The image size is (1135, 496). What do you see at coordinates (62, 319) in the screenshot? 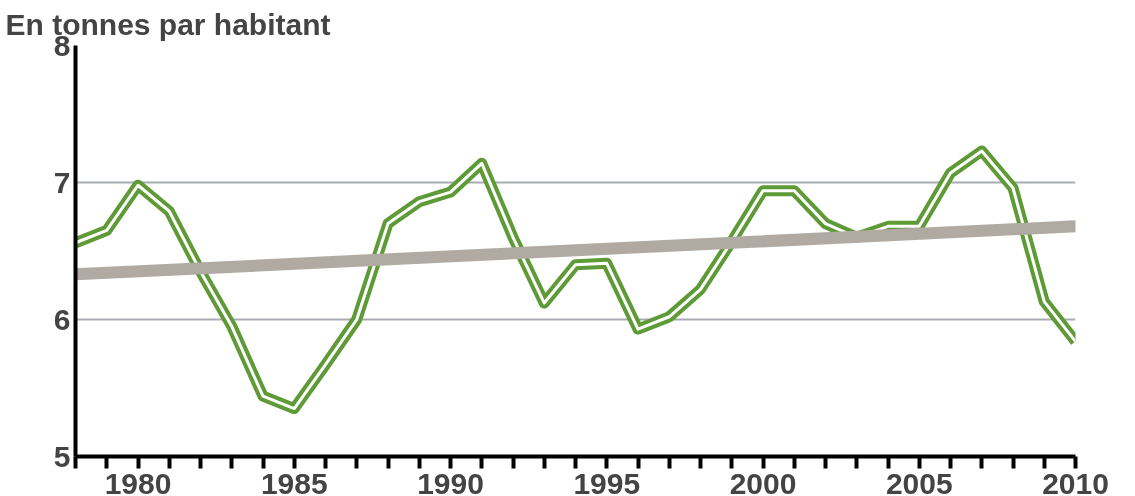
I see `y-tick-label: 6` at bounding box center [62, 319].